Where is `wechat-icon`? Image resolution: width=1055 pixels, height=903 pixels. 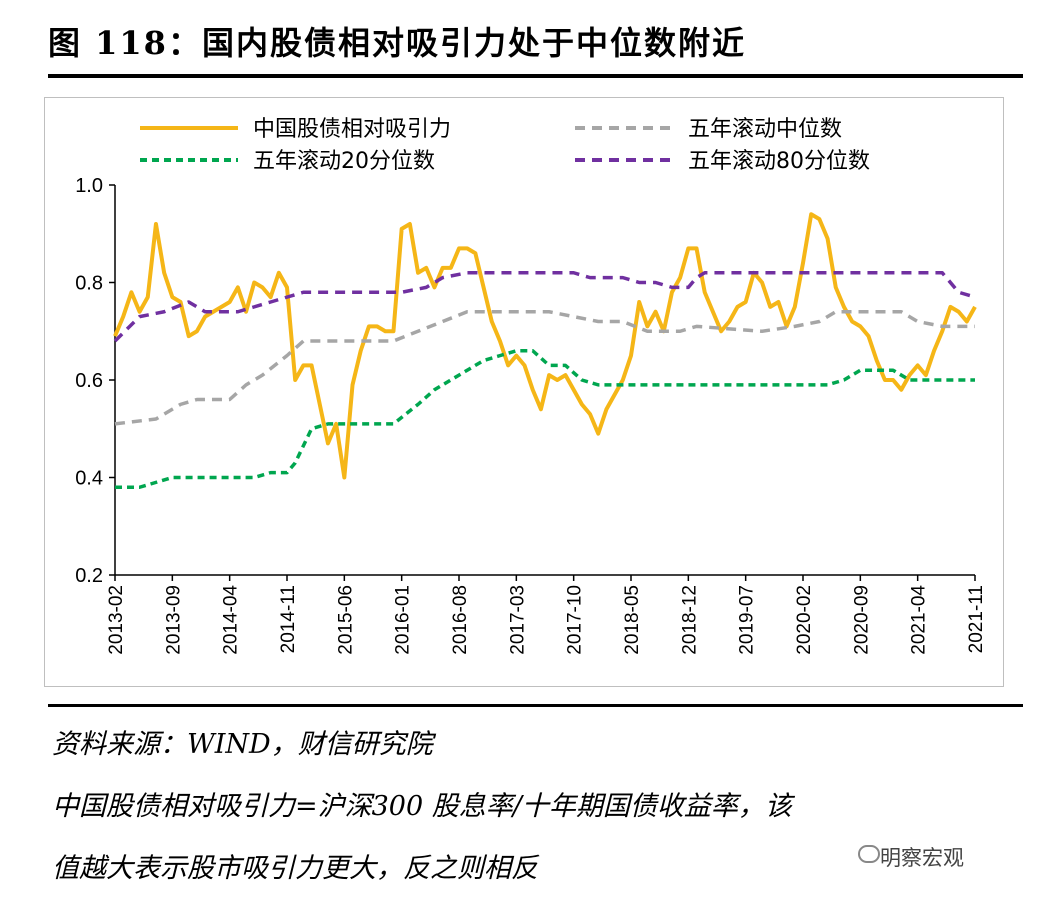
wechat-icon is located at coordinates (869, 854).